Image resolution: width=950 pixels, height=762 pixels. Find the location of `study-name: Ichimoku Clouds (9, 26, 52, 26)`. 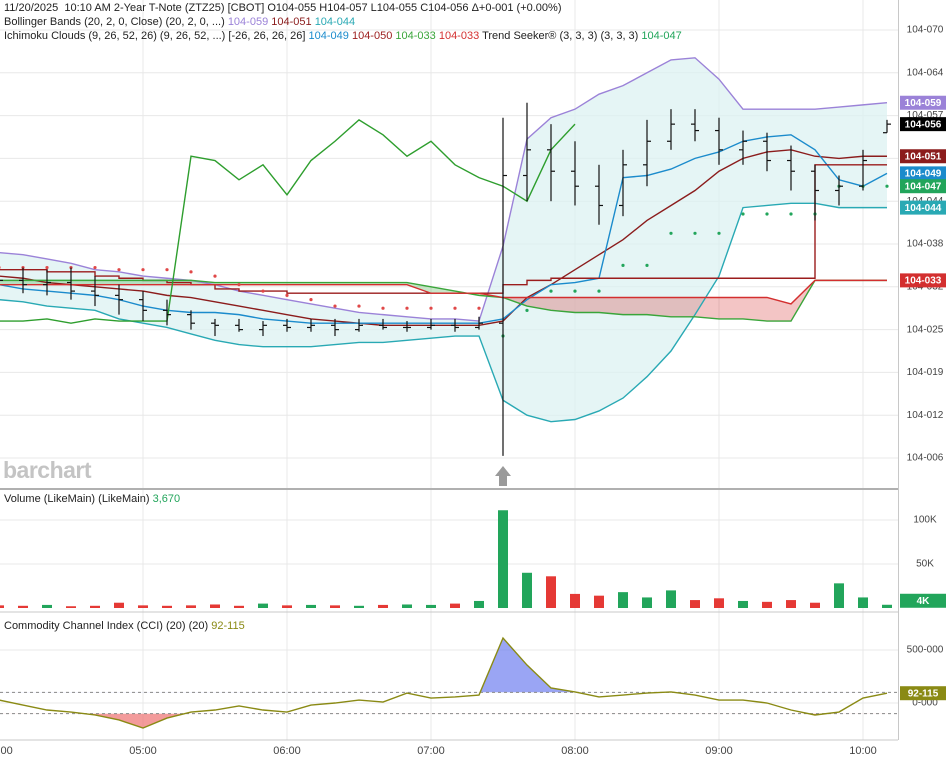

study-name: Ichimoku Clouds (9, 26, 52, 26) is located at coordinates (80, 36).